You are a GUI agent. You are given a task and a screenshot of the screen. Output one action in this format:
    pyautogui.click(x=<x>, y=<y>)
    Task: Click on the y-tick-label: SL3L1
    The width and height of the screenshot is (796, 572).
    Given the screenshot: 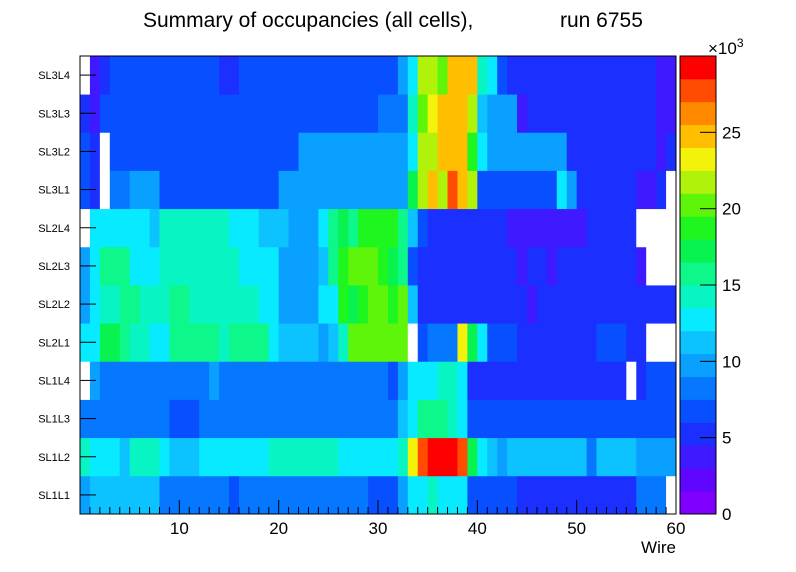 What is the action you would take?
    pyautogui.click(x=54, y=191)
    